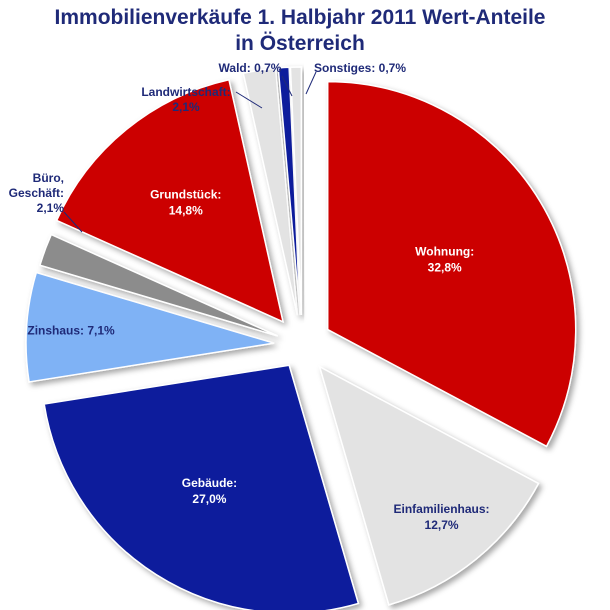 This screenshot has width=610, height=610. I want to click on slice-label-line: Sonstiges: 0,7%, so click(360, 68).